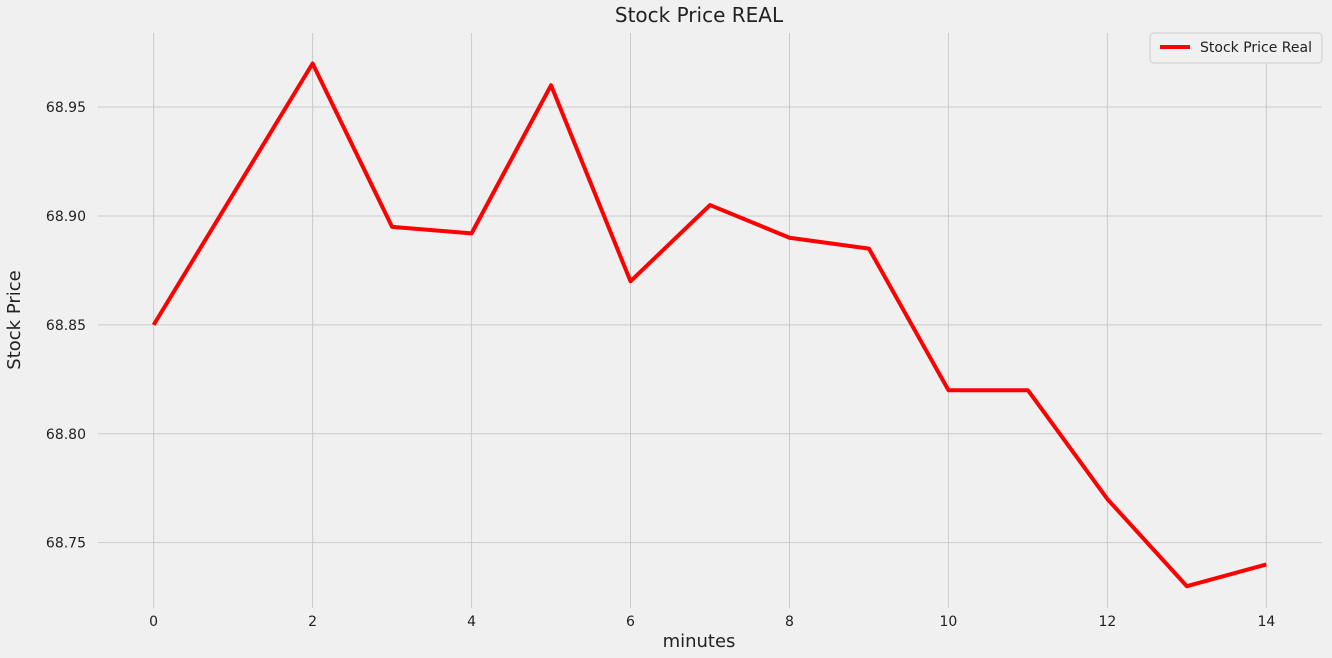 This screenshot has width=1332, height=658. What do you see at coordinates (312, 622) in the screenshot?
I see `x-tick-label: 2` at bounding box center [312, 622].